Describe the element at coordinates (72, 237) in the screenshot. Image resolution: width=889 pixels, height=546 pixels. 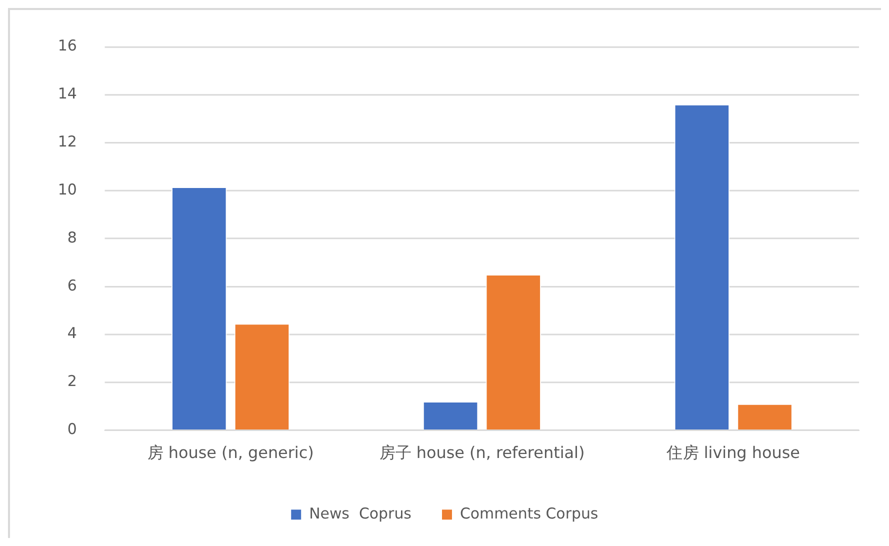
I see `y-tick-label: 8` at that location.